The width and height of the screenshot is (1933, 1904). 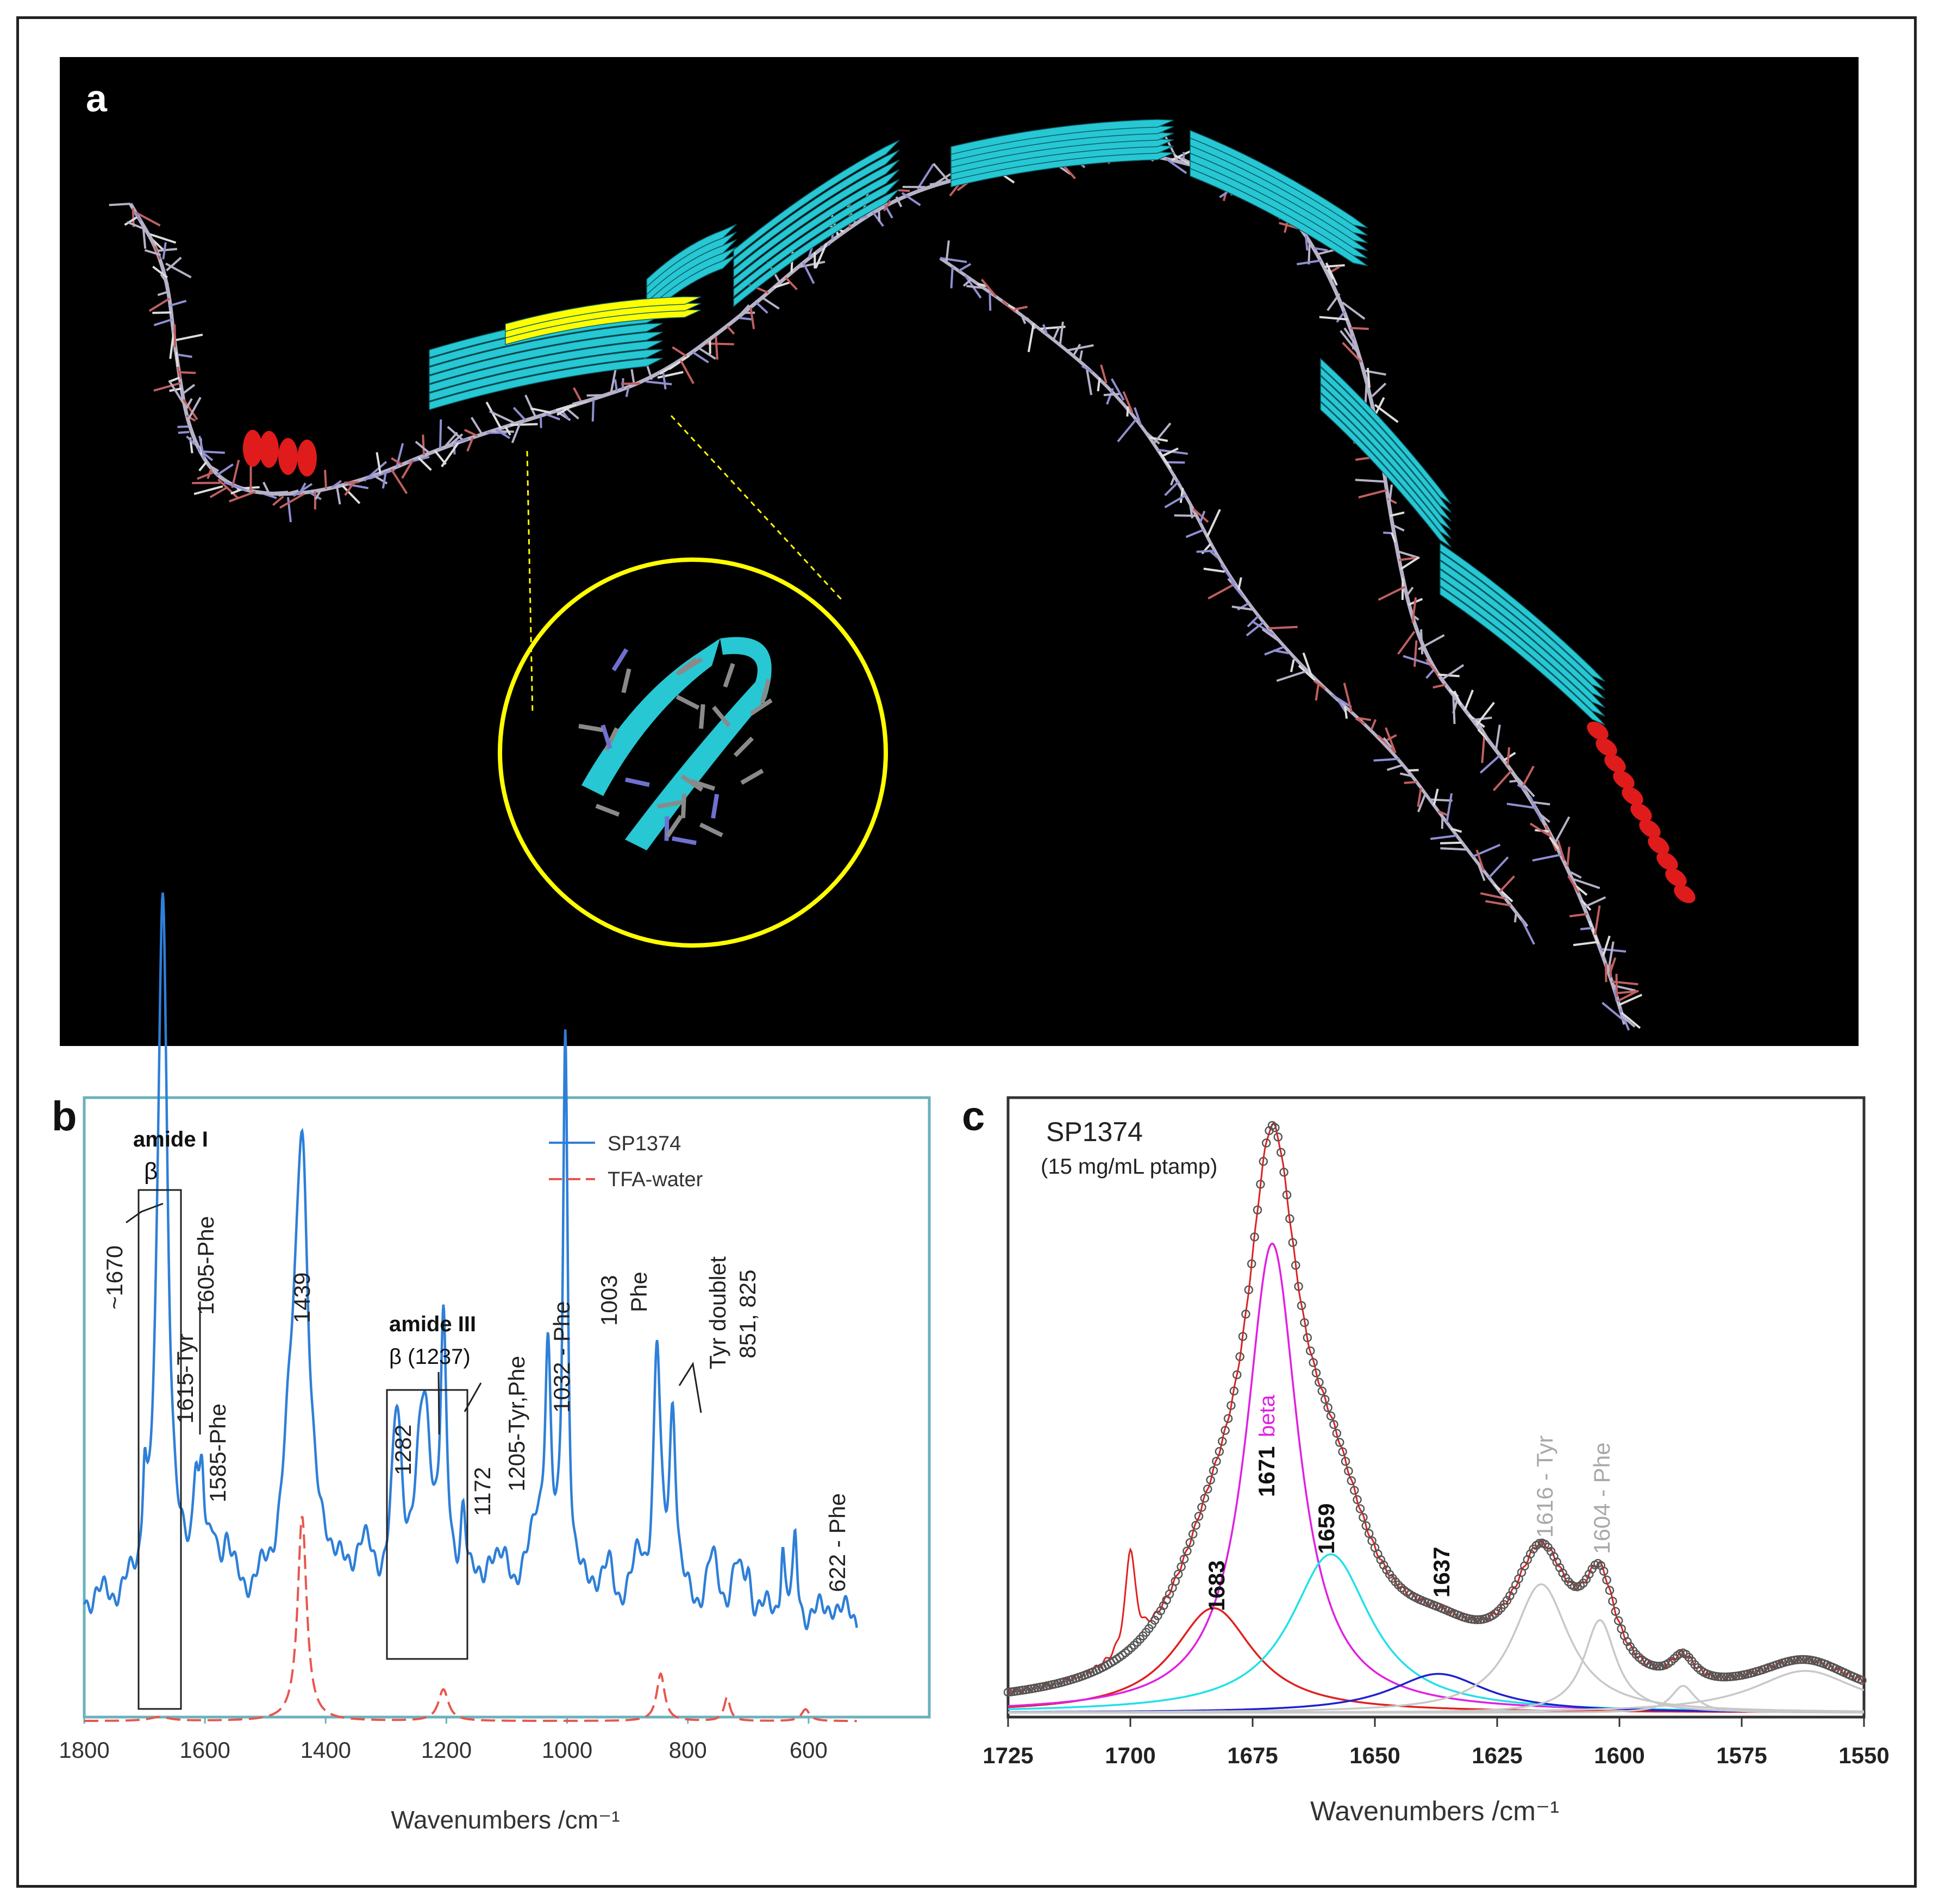 What do you see at coordinates (688, 1750) in the screenshot?
I see `x-tick-label-b: 800` at bounding box center [688, 1750].